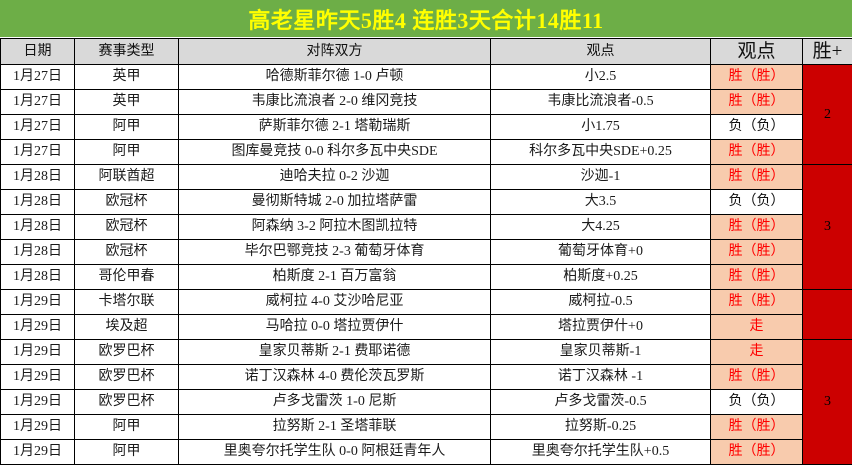  Describe the element at coordinates (426, 102) in the screenshot. I see `table-row: 1月27日 英甲 韦康比流浪者 2-0 维冈竞技 韦康比流浪者-0.5 胜（胜）` at that location.